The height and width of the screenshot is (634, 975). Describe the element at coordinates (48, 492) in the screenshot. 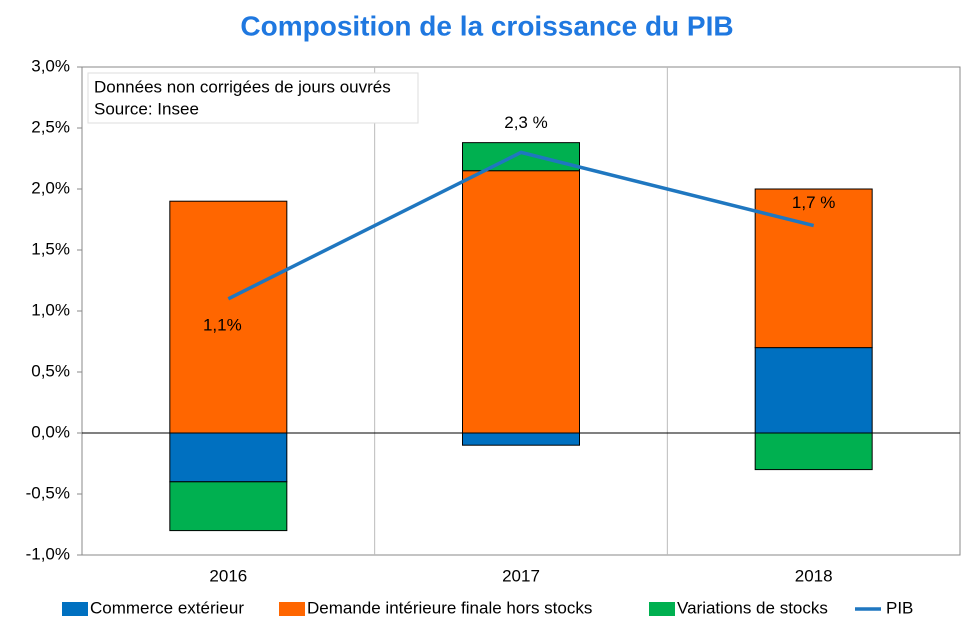

I see `y-tick-label: -0,5%` at that location.